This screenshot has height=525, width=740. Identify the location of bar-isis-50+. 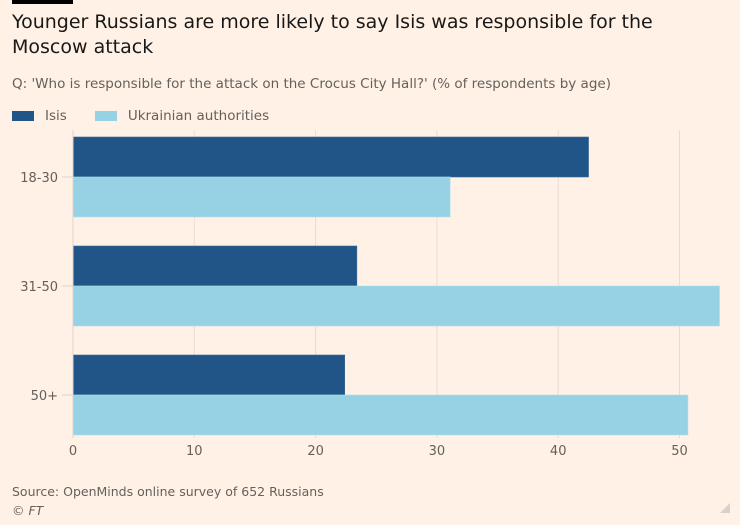
(209, 375).